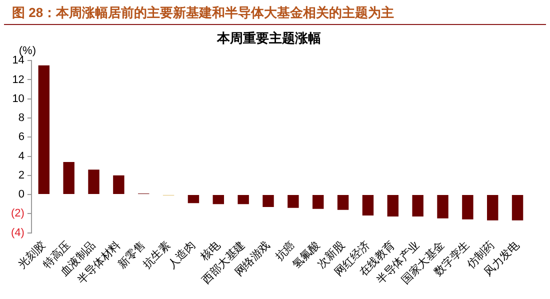 This screenshot has height=299, width=550. Describe the element at coordinates (27, 51) in the screenshot. I see `y-axis-title: (%)` at that location.